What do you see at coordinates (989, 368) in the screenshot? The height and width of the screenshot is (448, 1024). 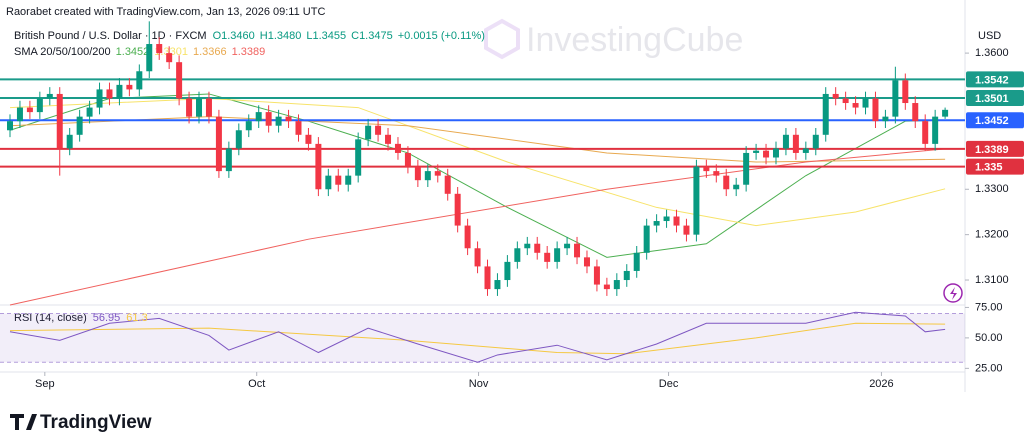 I see `rsi-tick-label: 25.00` at bounding box center [989, 368].